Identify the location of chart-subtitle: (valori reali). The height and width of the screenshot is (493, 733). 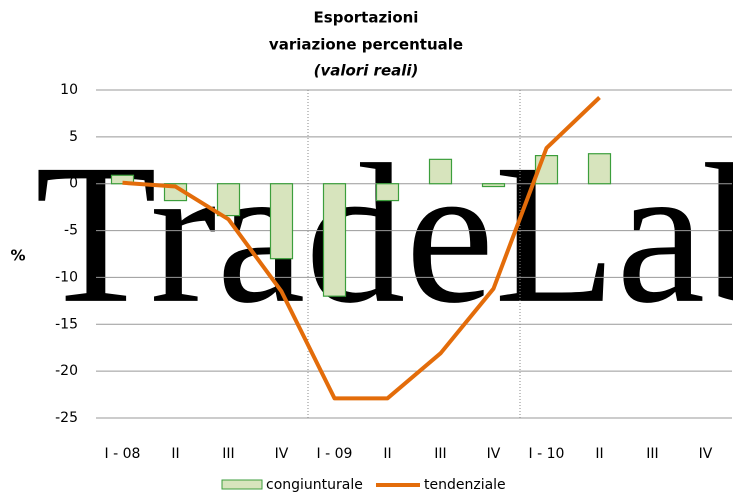
(366, 71).